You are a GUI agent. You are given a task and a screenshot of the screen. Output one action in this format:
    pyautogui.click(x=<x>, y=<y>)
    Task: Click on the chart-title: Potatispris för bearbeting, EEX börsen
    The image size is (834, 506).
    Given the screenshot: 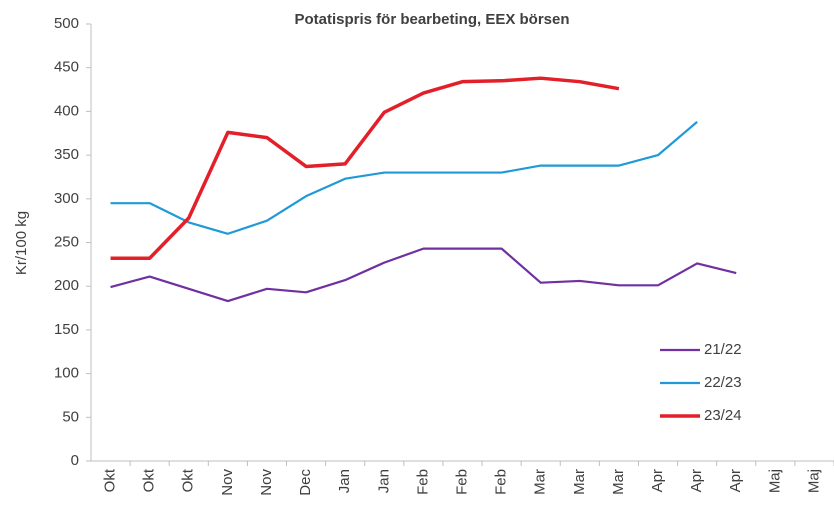 What is the action you would take?
    pyautogui.click(x=431, y=19)
    